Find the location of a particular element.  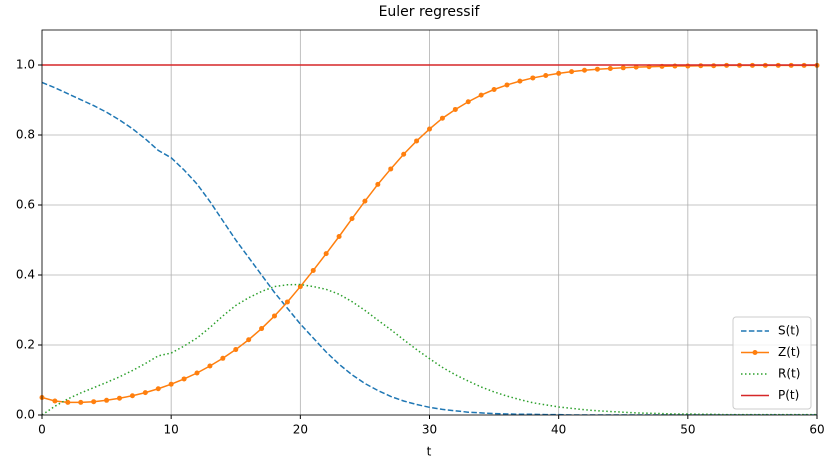

x-tick-label: 40 is located at coordinates (558, 430).